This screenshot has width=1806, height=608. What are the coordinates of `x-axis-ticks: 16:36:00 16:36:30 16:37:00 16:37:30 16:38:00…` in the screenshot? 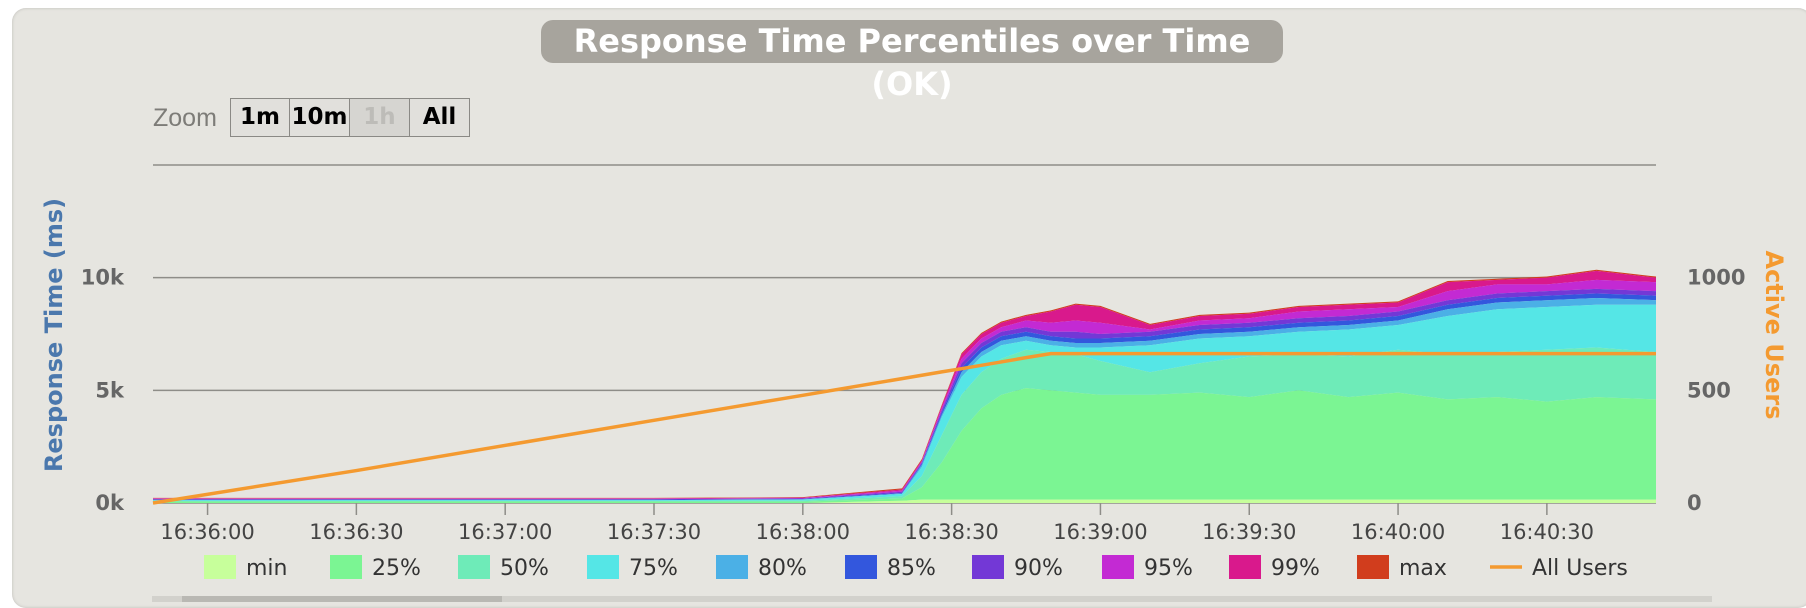 It's located at (877, 523).